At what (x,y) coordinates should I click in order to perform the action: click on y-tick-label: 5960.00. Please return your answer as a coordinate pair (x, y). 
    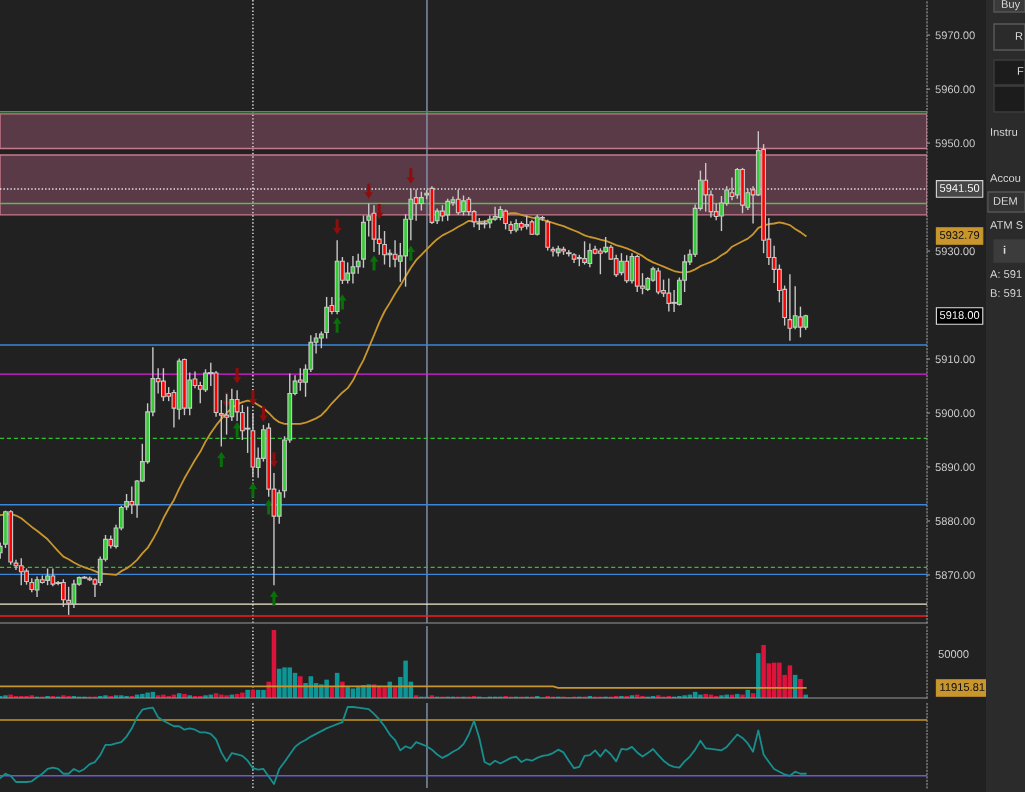
    Looking at the image, I should click on (955, 89).